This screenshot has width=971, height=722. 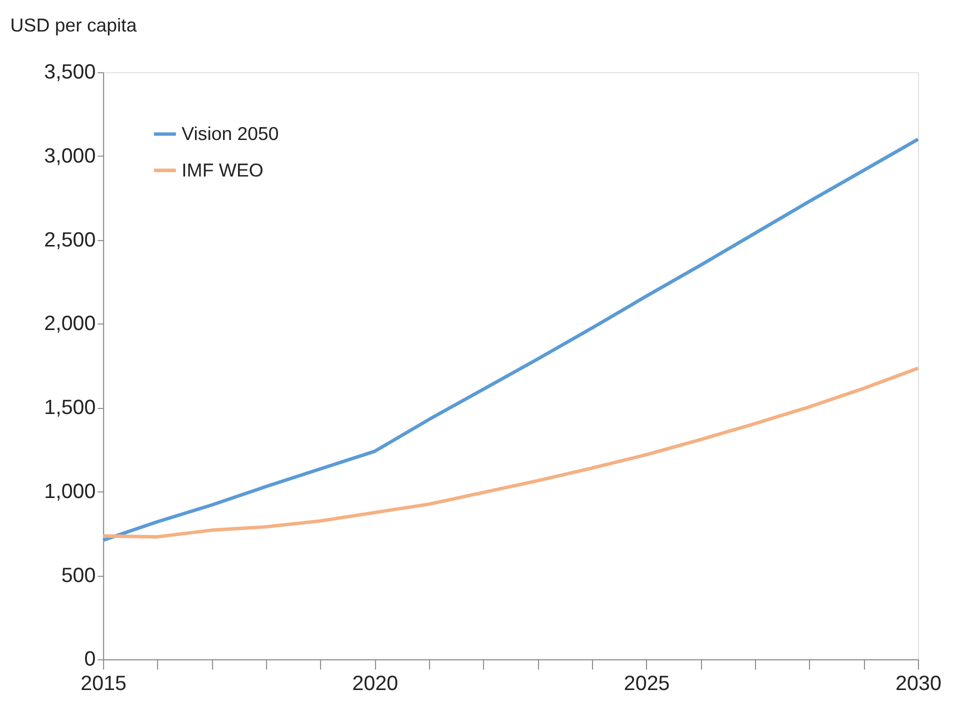 I want to click on y-tick-label: 3,000, so click(x=70, y=156).